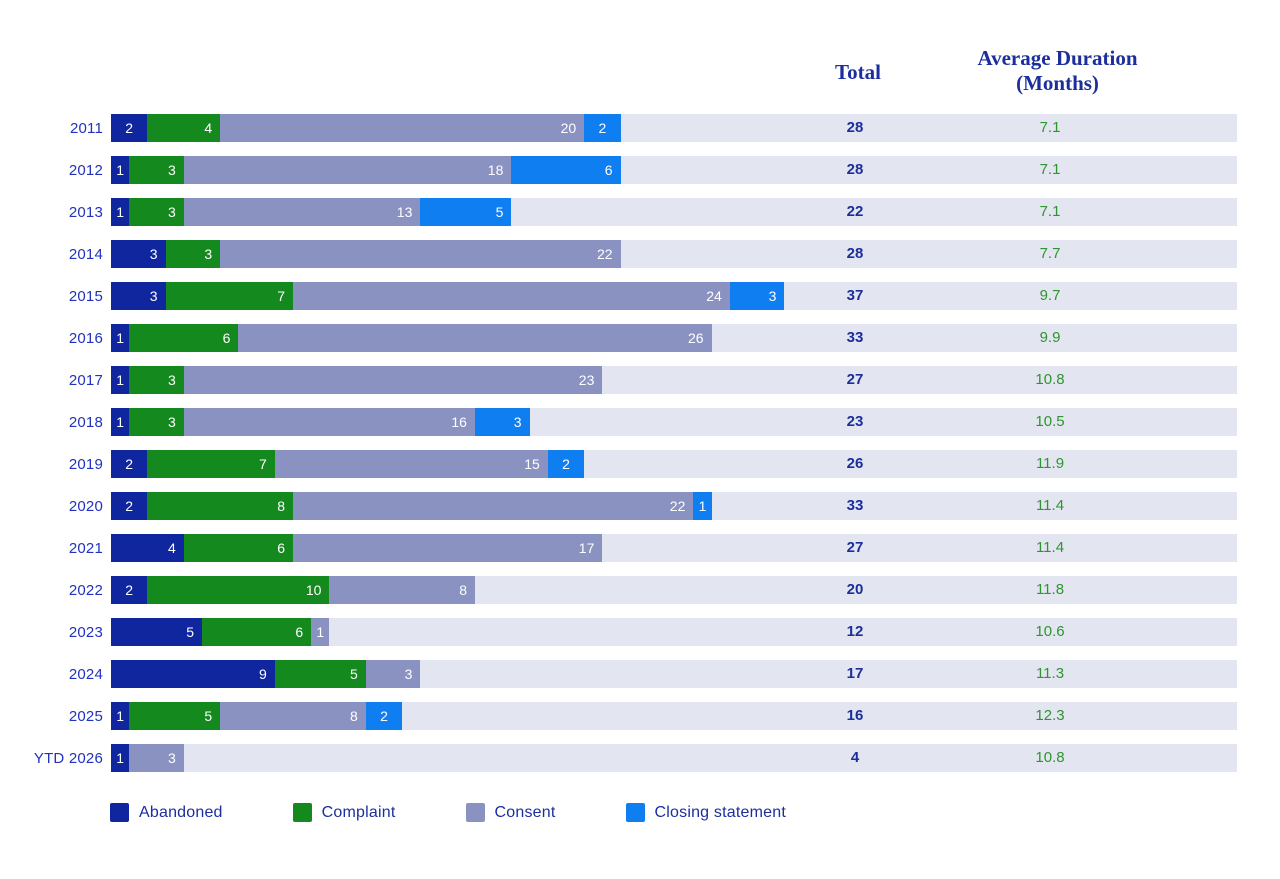  Describe the element at coordinates (475, 338) in the screenshot. I see `bar-segment-consent: 26` at that location.